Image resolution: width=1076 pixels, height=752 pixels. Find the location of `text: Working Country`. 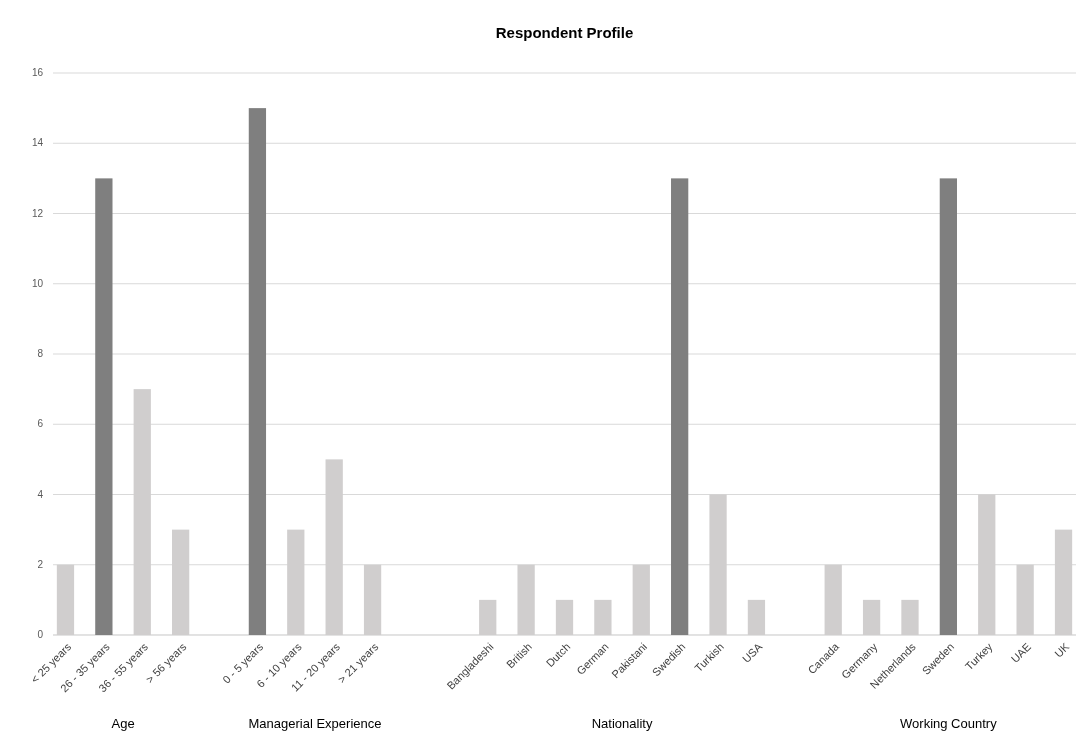

text: Working Country is located at coordinates (949, 723).